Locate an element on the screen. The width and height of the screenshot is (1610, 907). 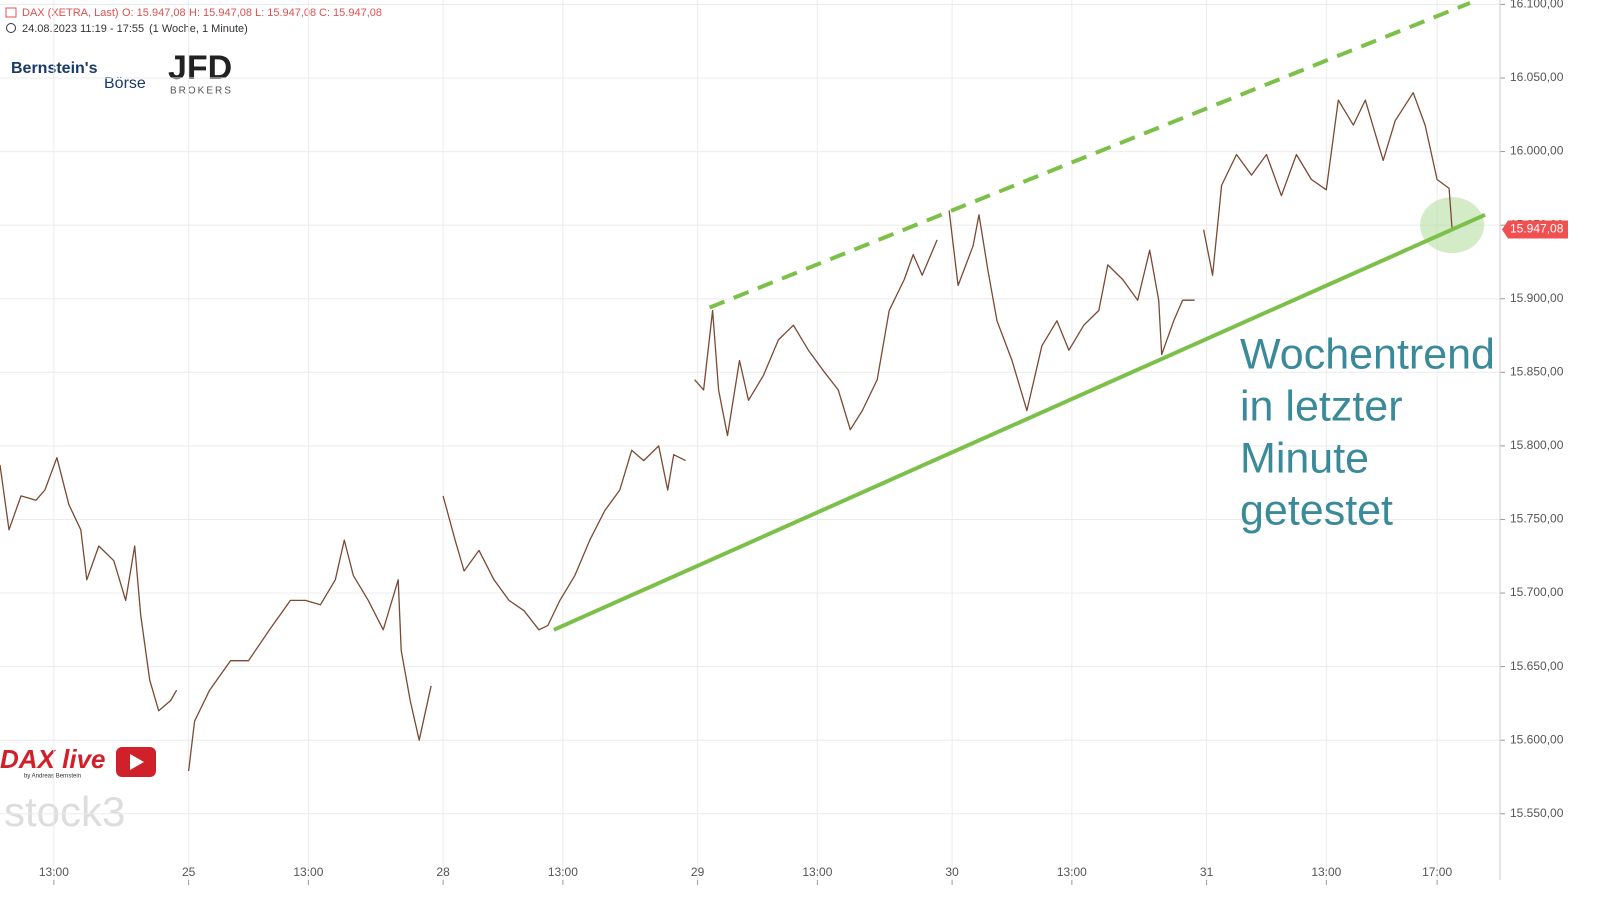
x-tick-label: 28 is located at coordinates (443, 872).